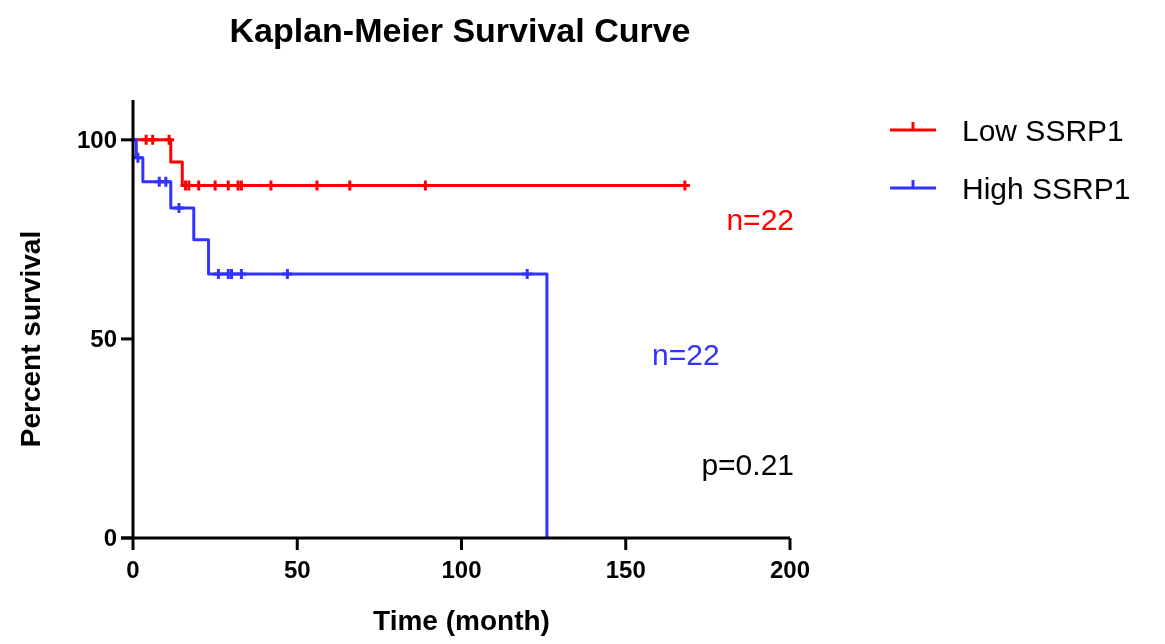 This screenshot has height=644, width=1165. I want to click on x-tick-label: 50, so click(297, 569).